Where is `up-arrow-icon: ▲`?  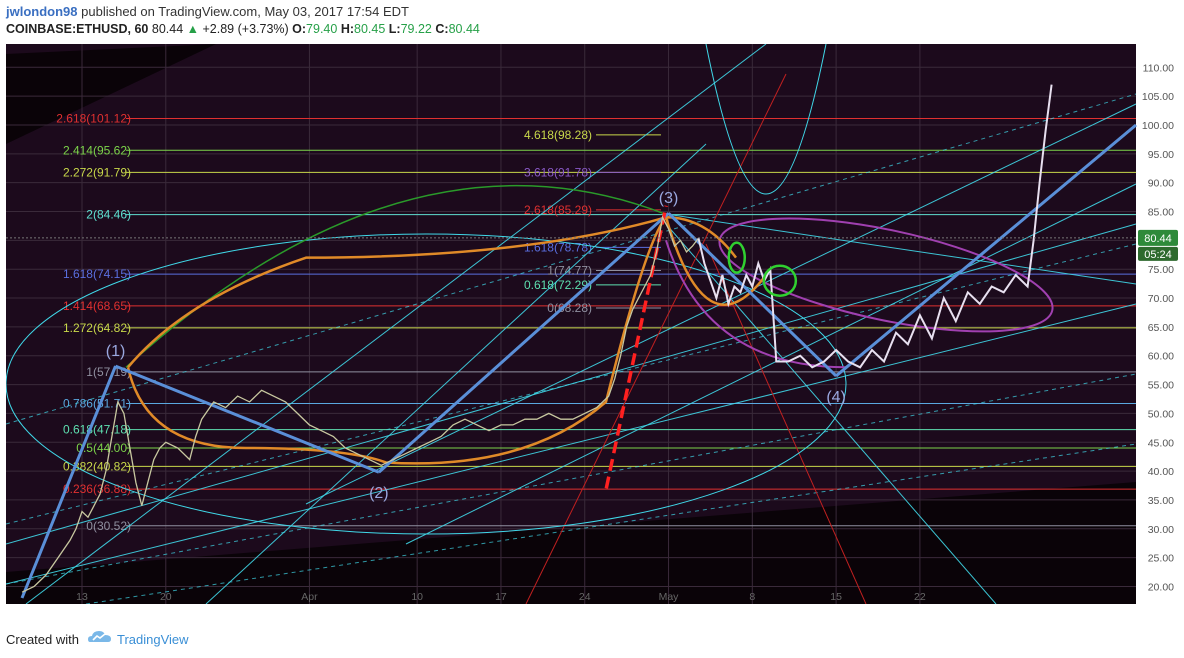 up-arrow-icon: ▲ is located at coordinates (193, 29).